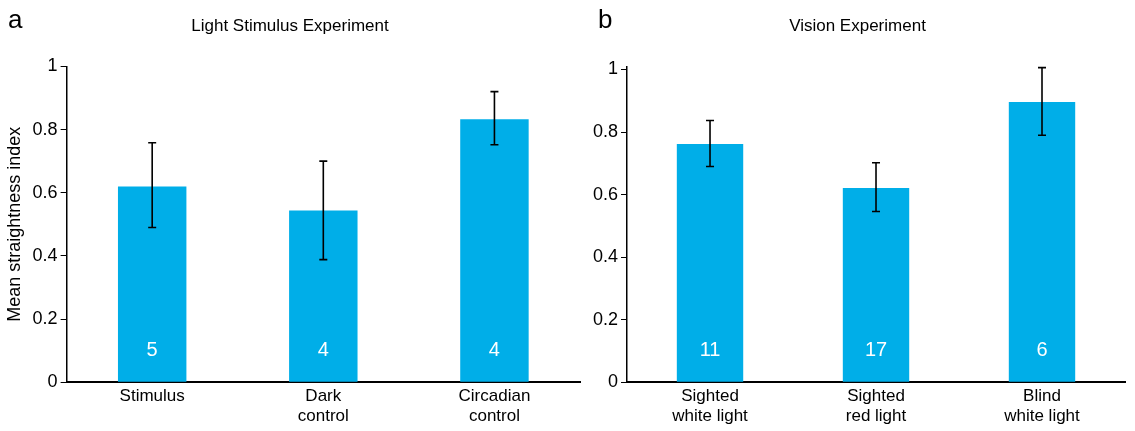  Describe the element at coordinates (876, 406) in the screenshot. I see `x-tick-label: Sighted red light` at that location.